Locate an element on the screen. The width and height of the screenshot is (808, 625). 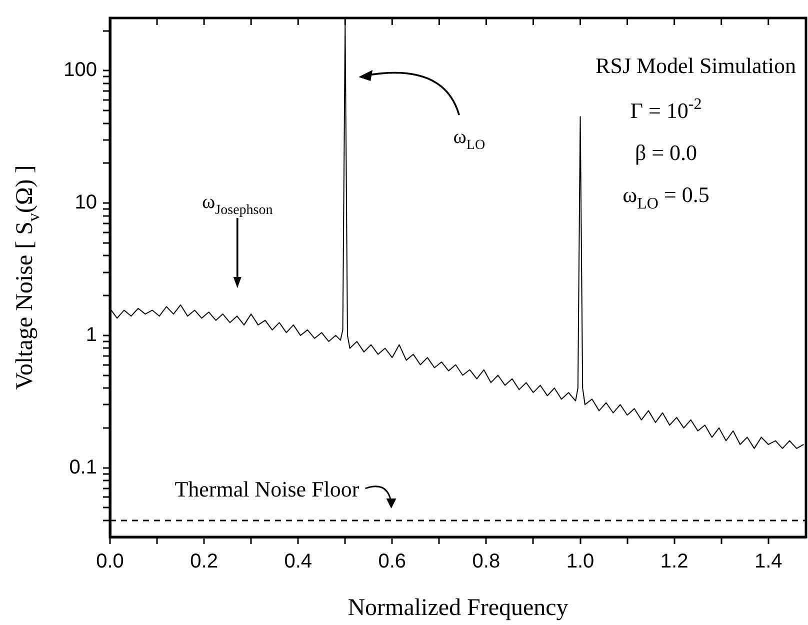
y-tick-label: 100 is located at coordinates (80, 70).